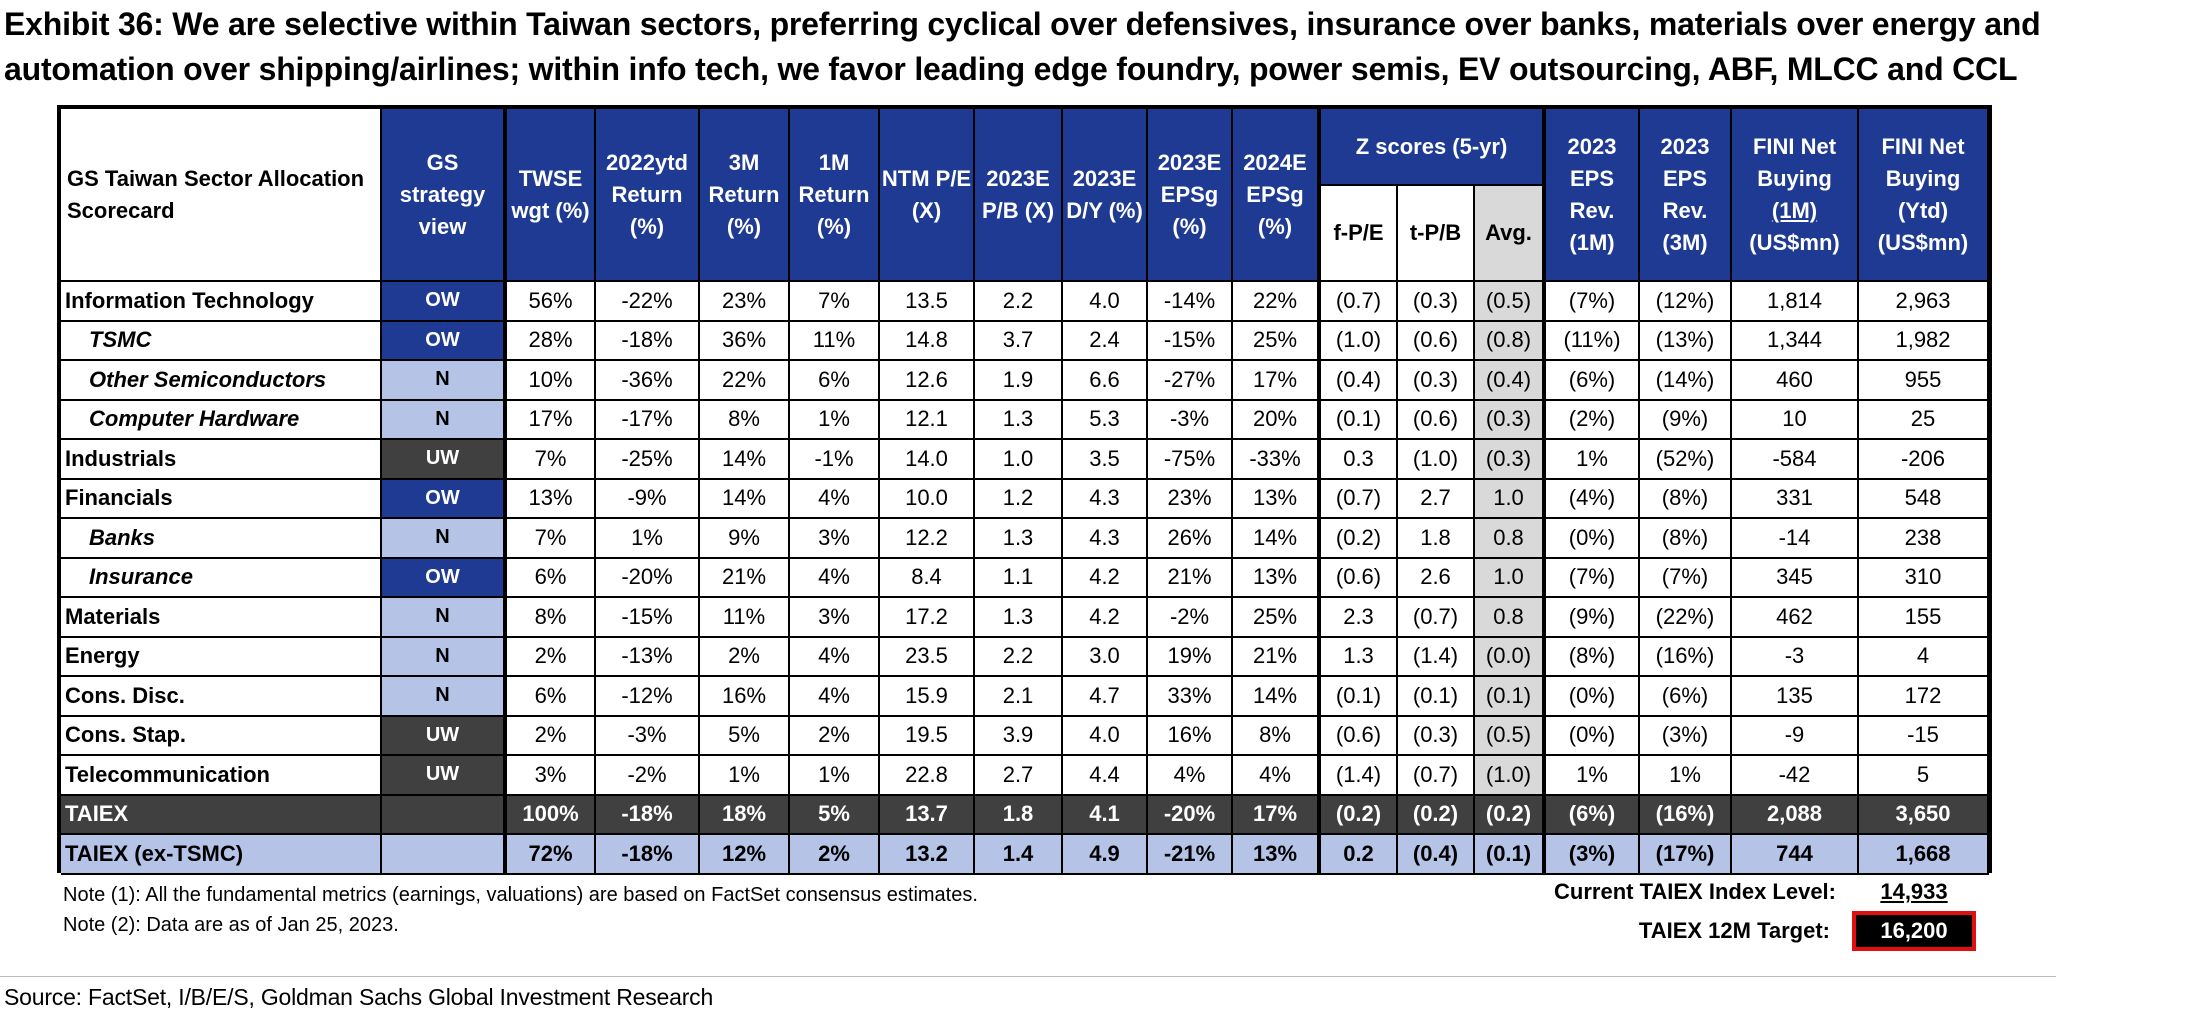 The image size is (2194, 1013). I want to click on cell-f1: 331, so click(1795, 498).